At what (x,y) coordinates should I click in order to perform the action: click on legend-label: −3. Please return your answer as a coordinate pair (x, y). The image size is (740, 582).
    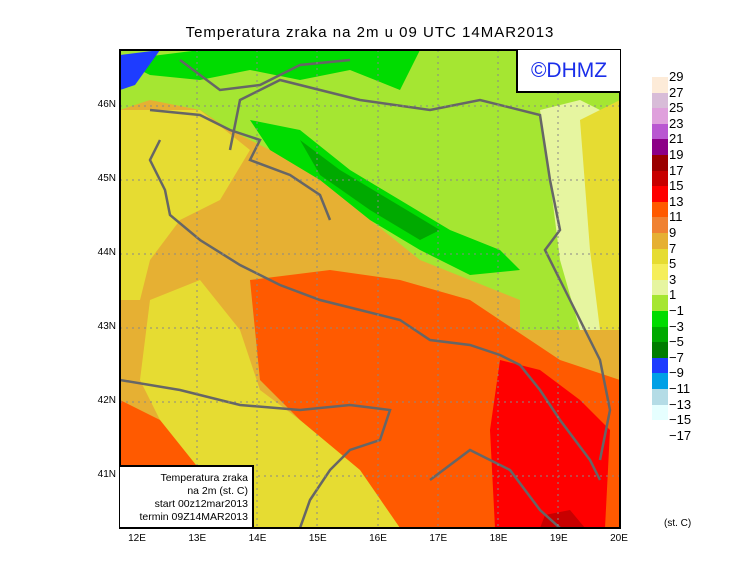
    Looking at the image, I should click on (676, 326).